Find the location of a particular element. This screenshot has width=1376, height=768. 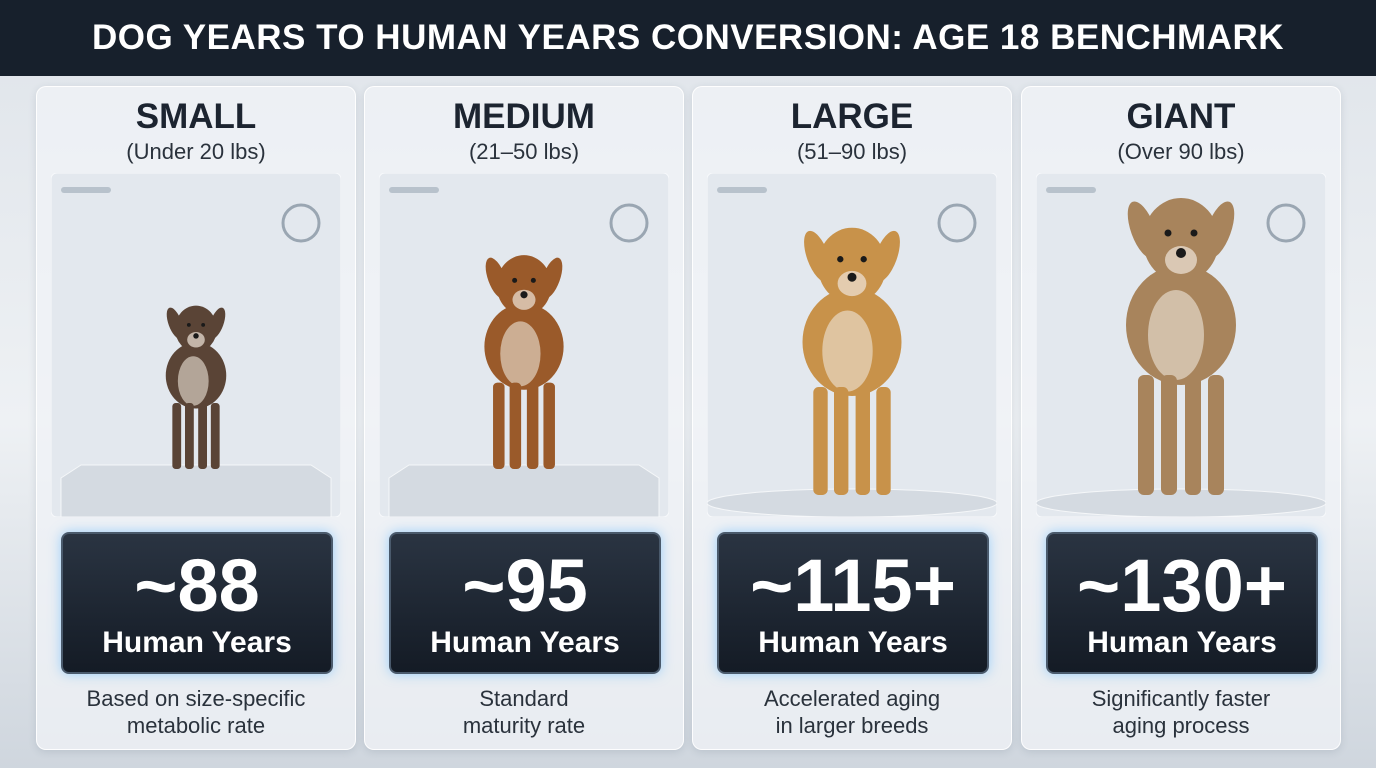

card-weight: (51–90 lbs) is located at coordinates (852, 151).